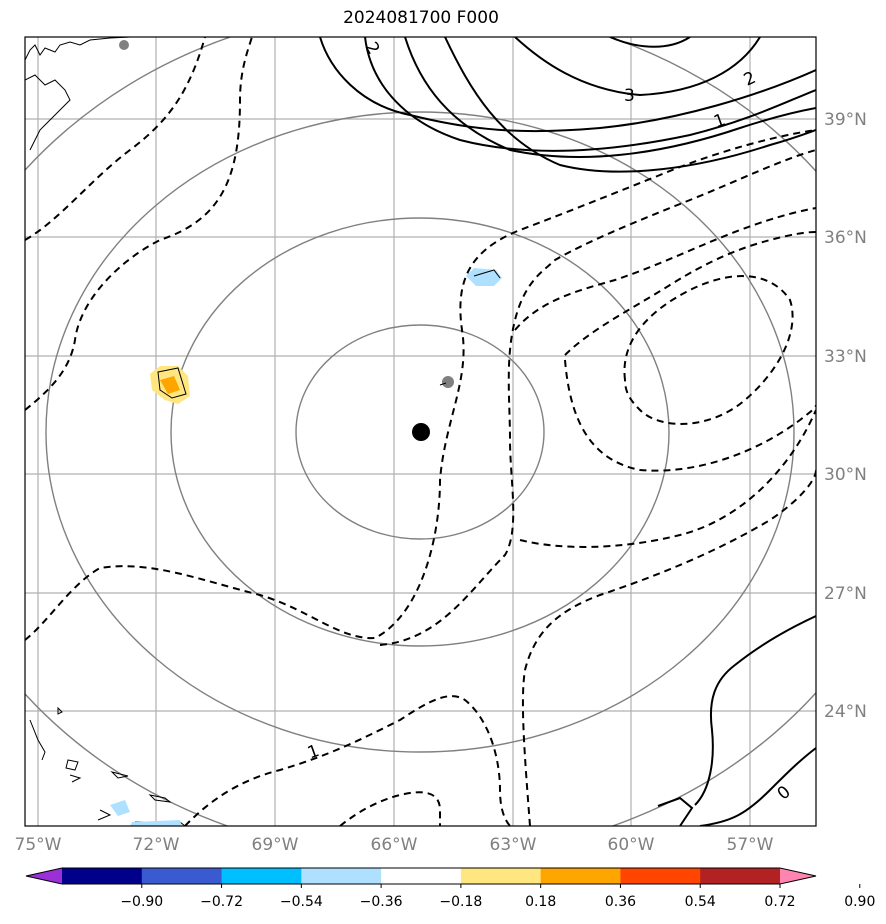 The height and width of the screenshot is (924, 886). I want to click on colorbar-tick-label: 0.72, so click(779, 902).